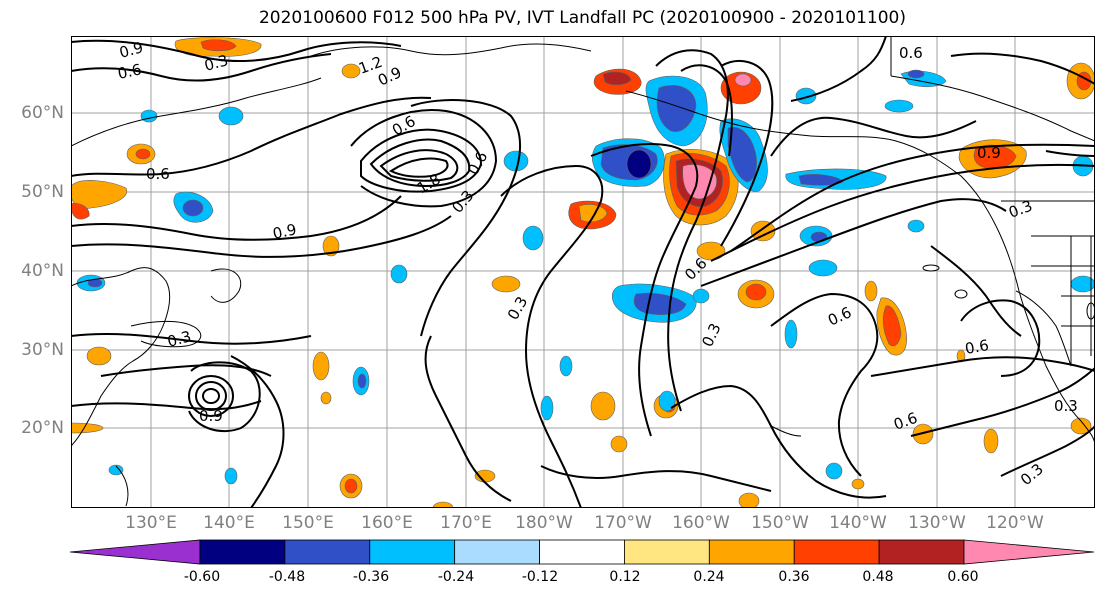 The image size is (1105, 601). I want to click on colorbar-tick-label: -0.36, so click(371, 577).